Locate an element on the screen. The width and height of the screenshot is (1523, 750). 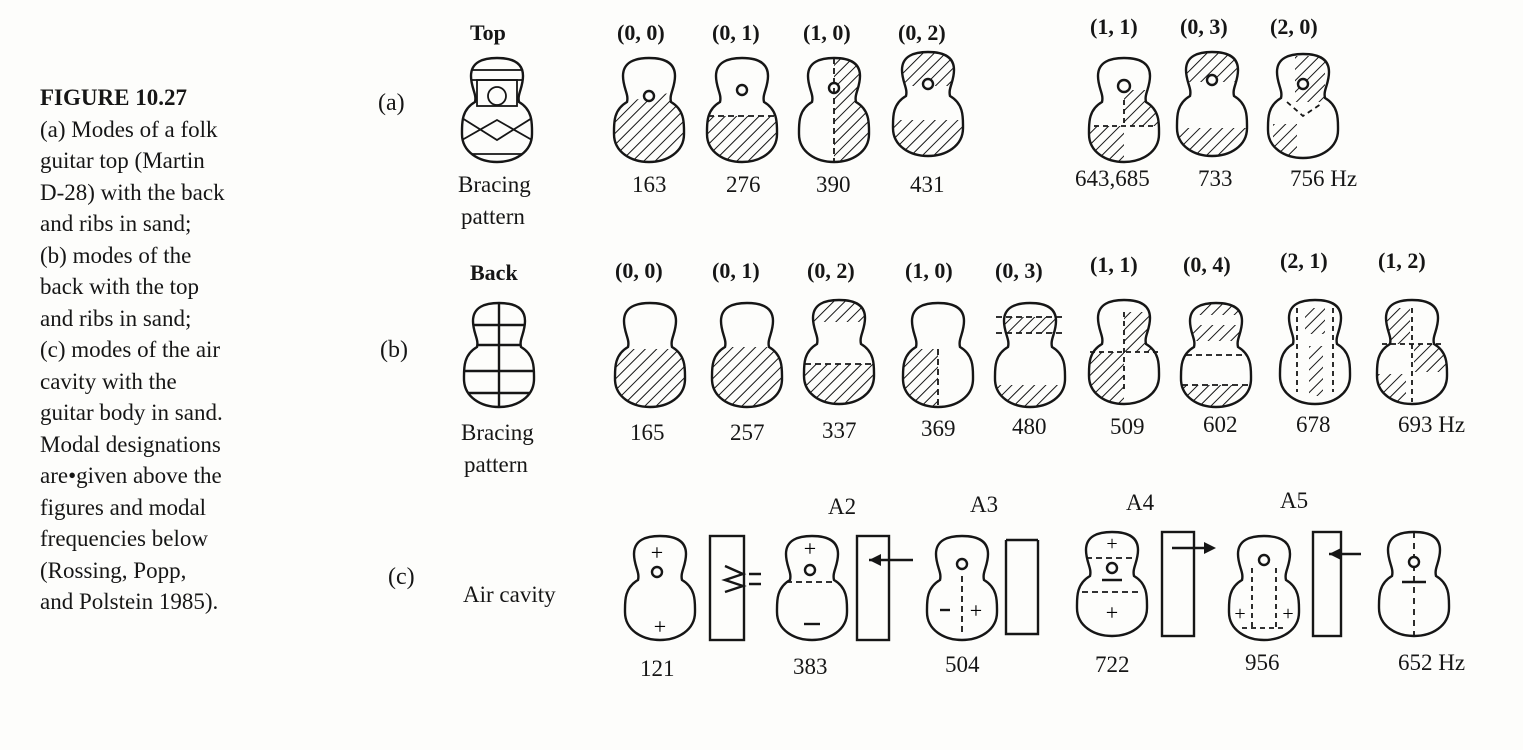
air-mode-figure-121: + + is located at coordinates (660, 588).